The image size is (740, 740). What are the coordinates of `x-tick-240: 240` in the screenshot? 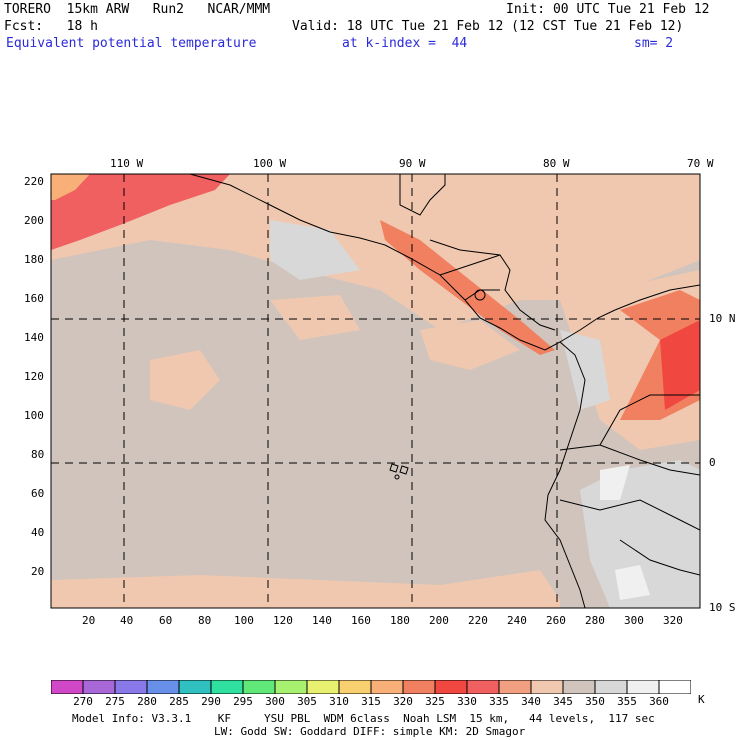 It's located at (517, 620).